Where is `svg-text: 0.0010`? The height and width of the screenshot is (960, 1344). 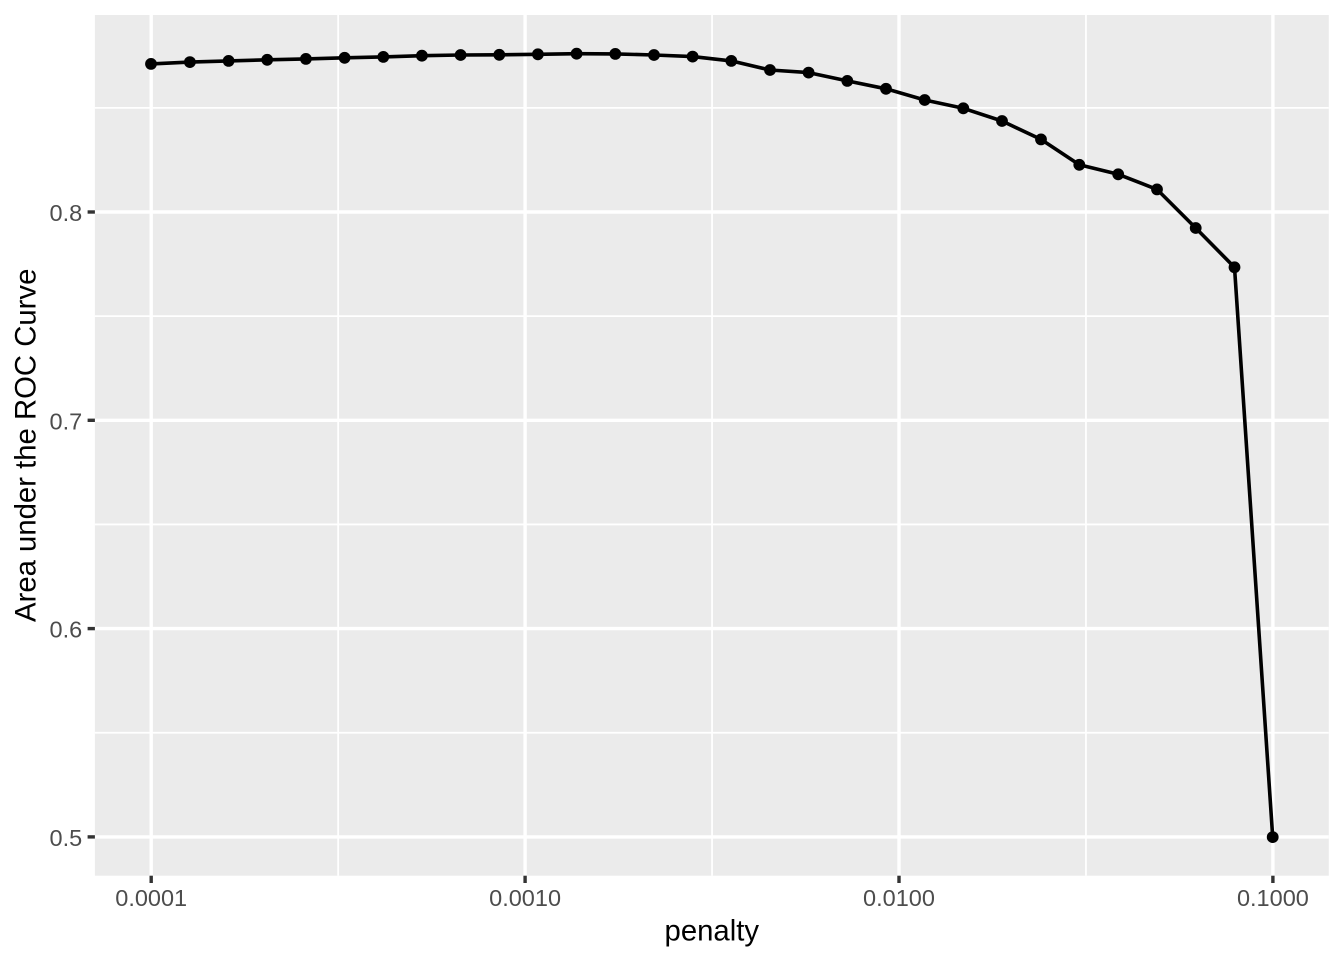 svg-text: 0.0010 is located at coordinates (525, 898).